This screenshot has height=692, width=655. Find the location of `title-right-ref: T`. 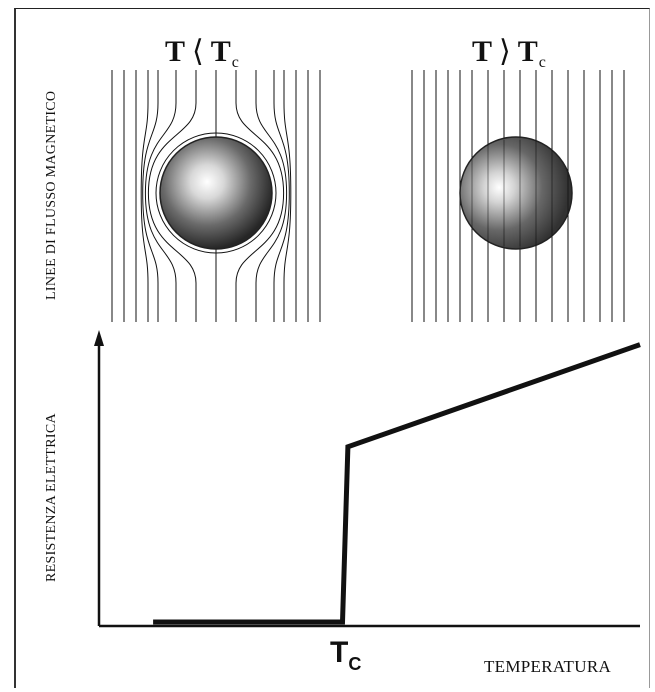

title-right-ref: T is located at coordinates (528, 51).